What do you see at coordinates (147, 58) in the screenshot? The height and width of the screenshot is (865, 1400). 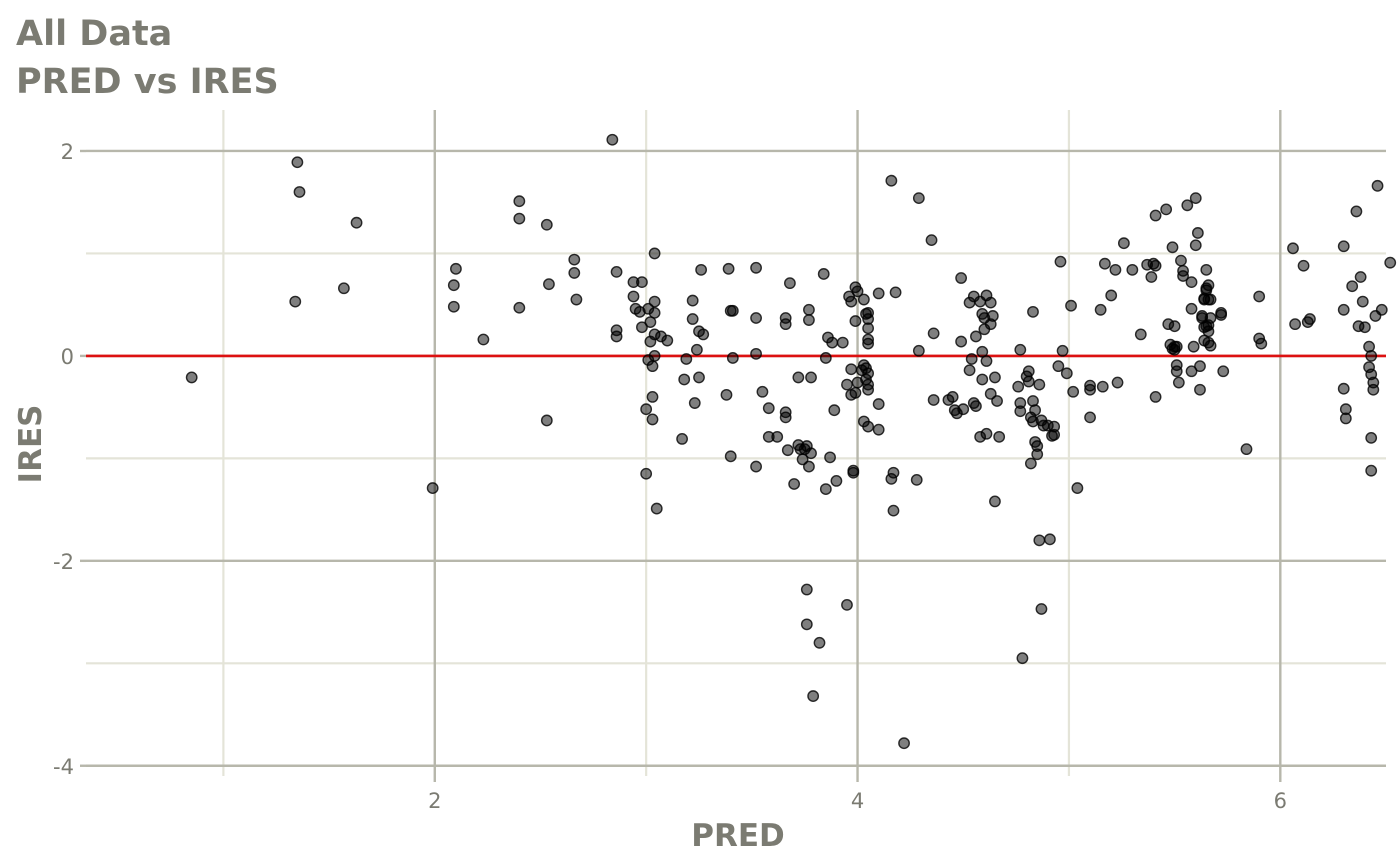 I see `title-block: All Data PRED vs IRES` at bounding box center [147, 58].